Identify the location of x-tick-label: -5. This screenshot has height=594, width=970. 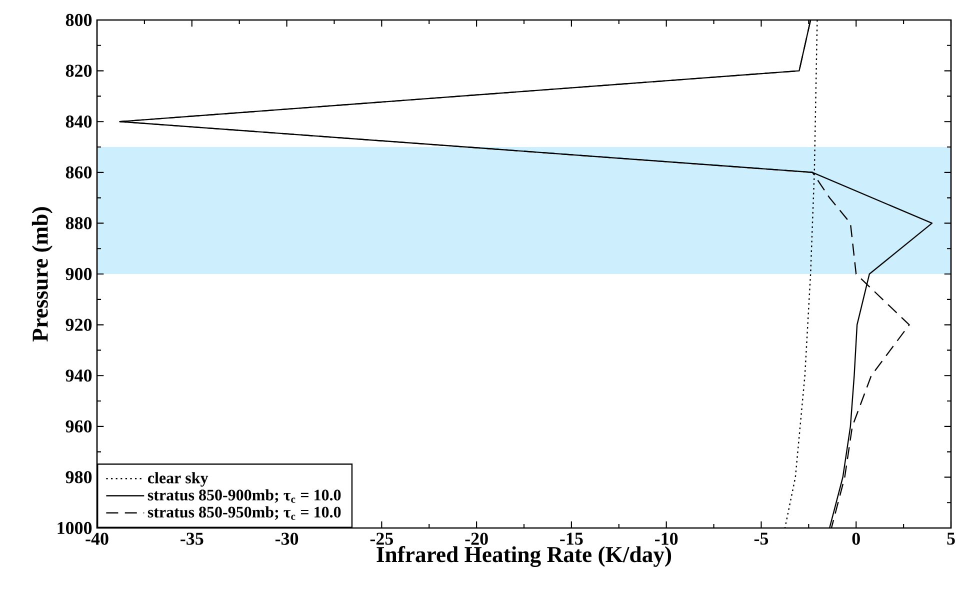
(761, 538).